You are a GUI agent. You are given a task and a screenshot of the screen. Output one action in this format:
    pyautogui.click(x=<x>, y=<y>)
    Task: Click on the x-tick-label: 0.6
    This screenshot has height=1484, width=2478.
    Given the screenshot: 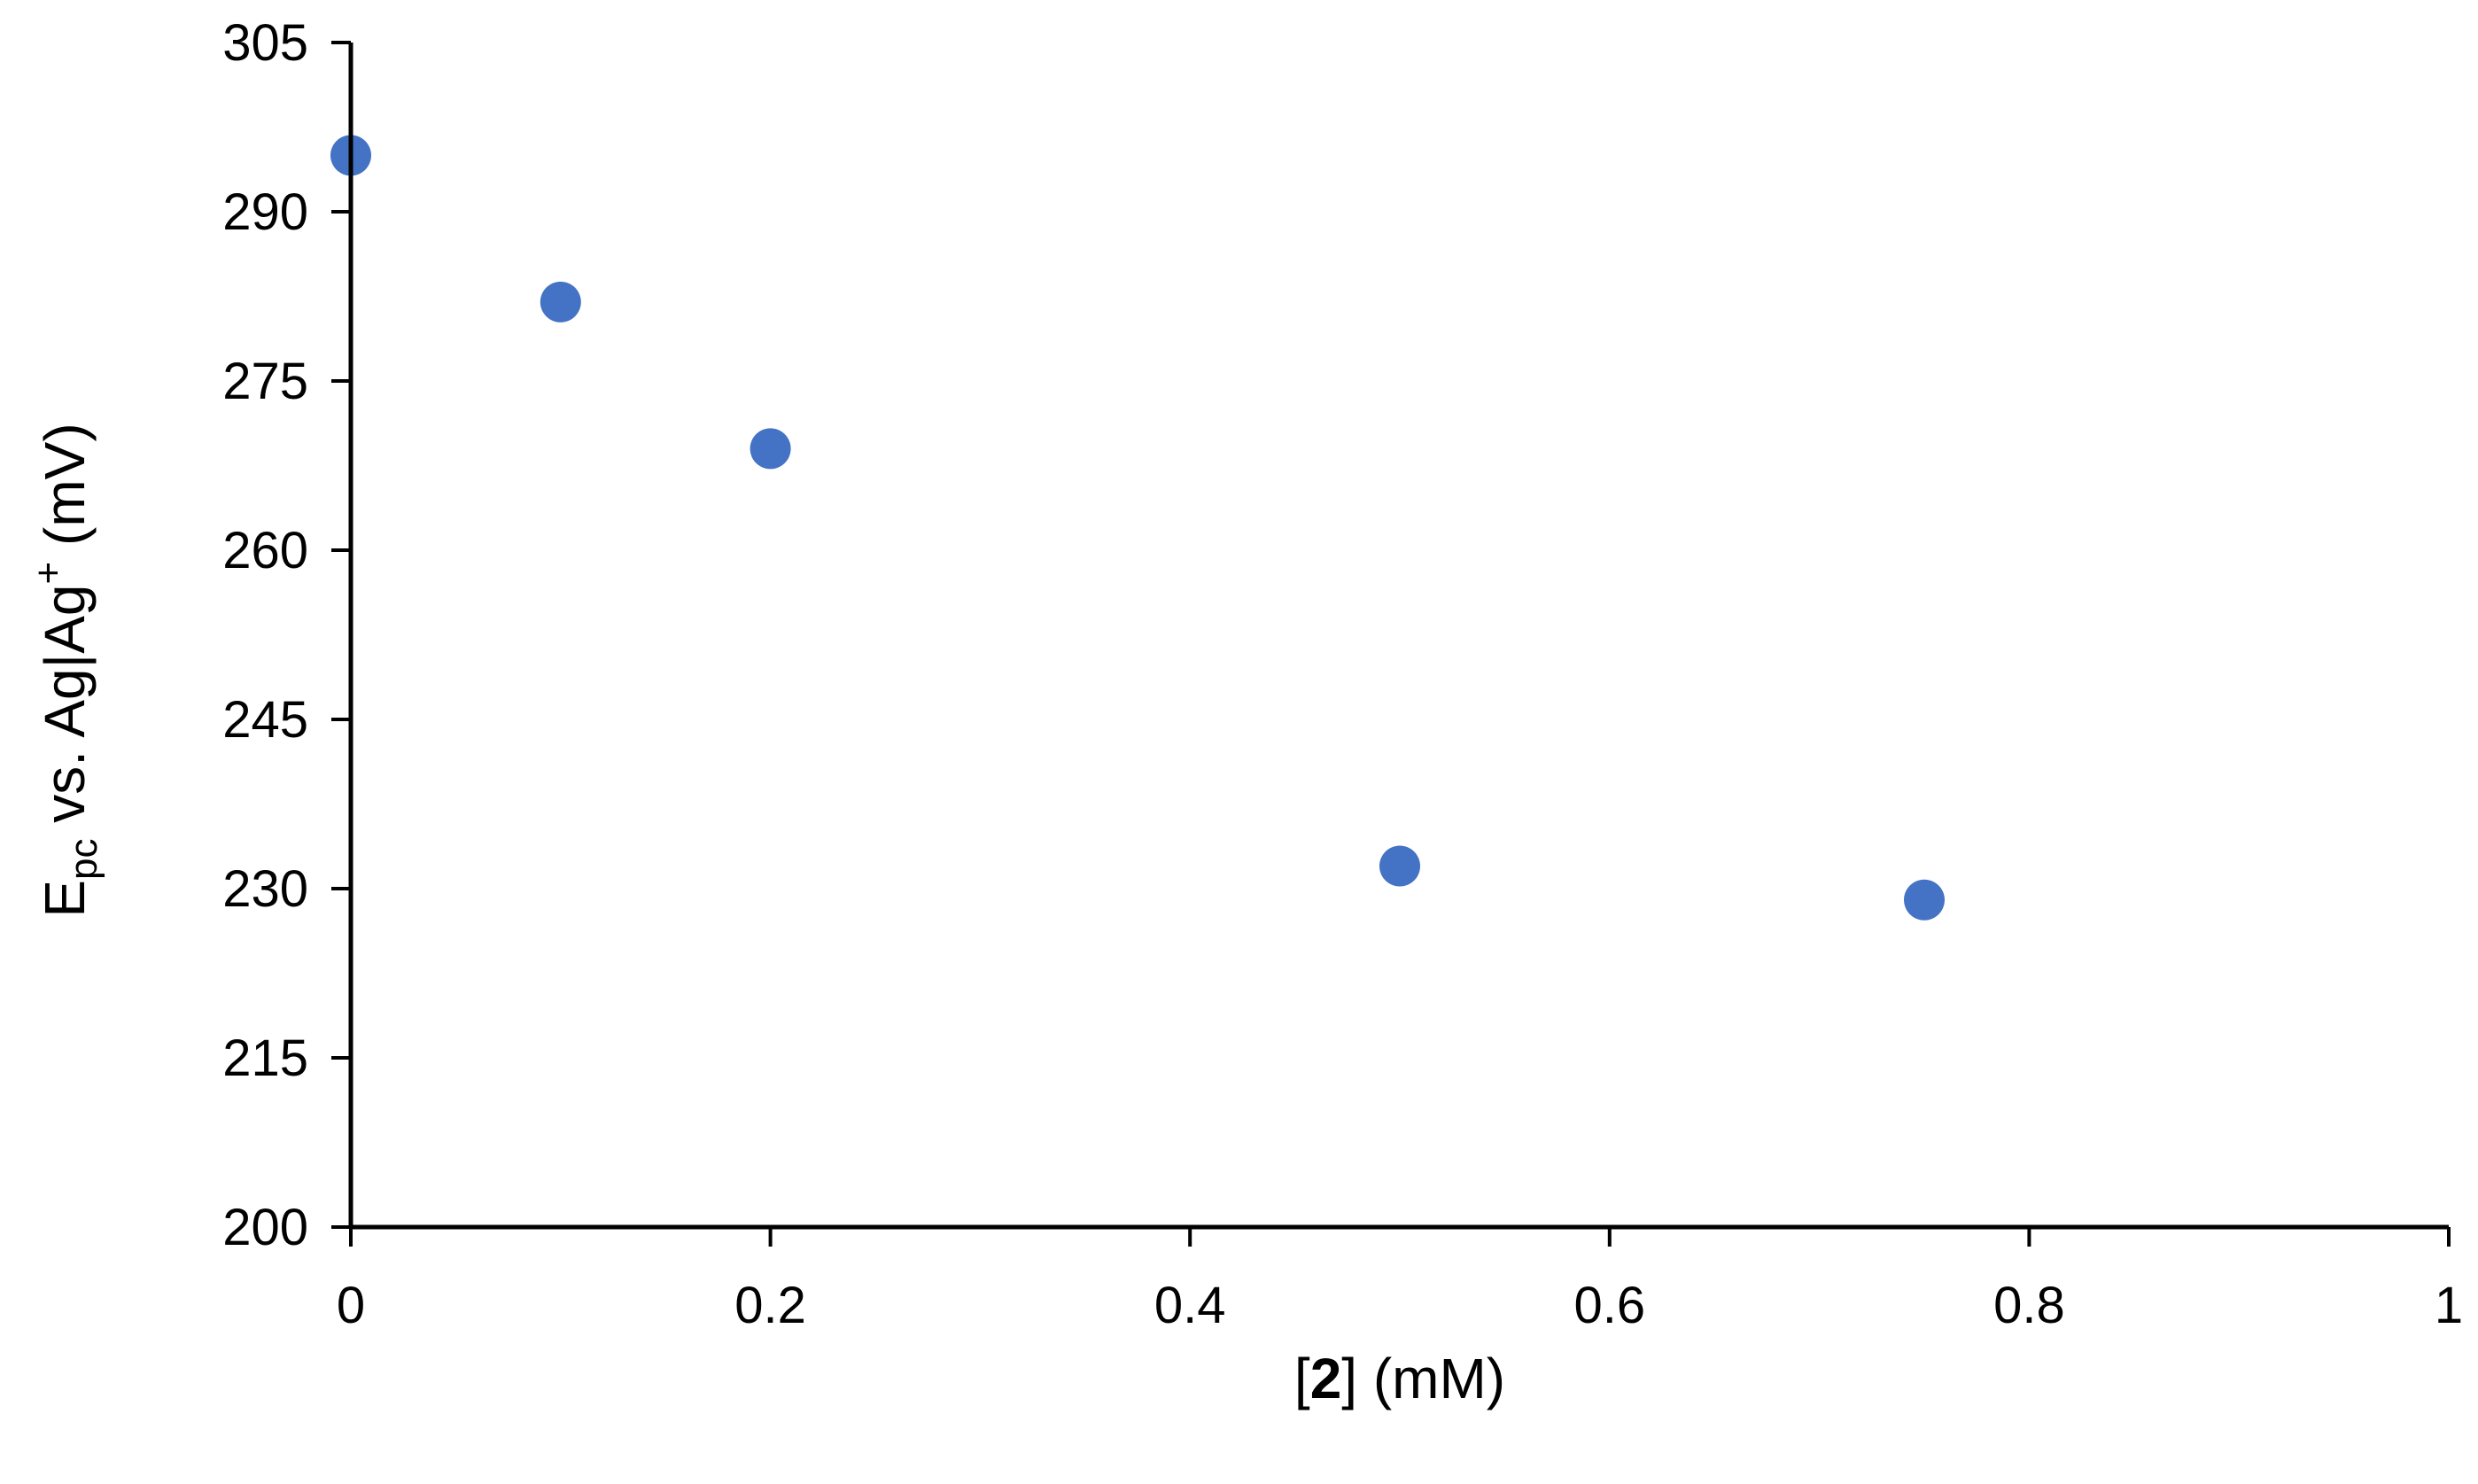 What is the action you would take?
    pyautogui.click(x=1609, y=1305)
    